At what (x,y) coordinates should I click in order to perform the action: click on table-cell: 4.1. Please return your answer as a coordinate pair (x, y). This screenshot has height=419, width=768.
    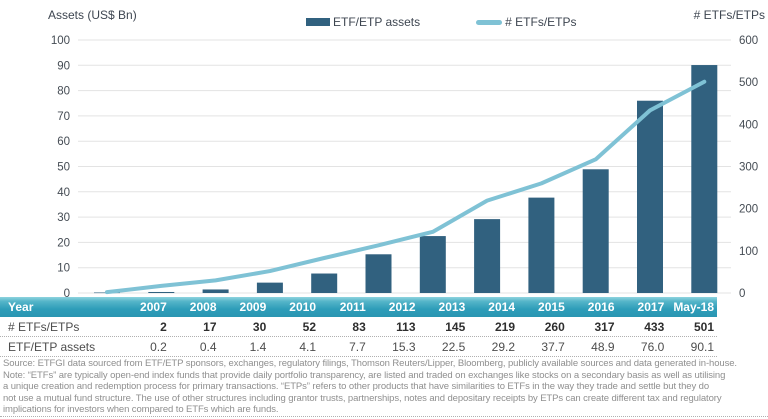
    Looking at the image, I should click on (307, 346).